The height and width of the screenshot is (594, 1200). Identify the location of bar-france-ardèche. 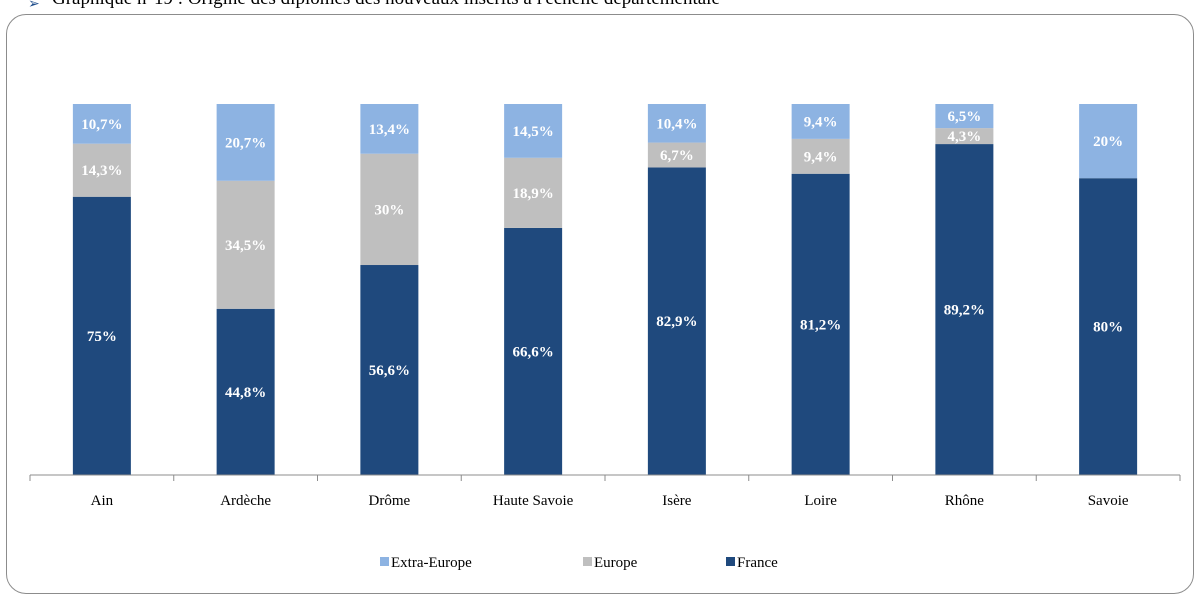
(245, 391).